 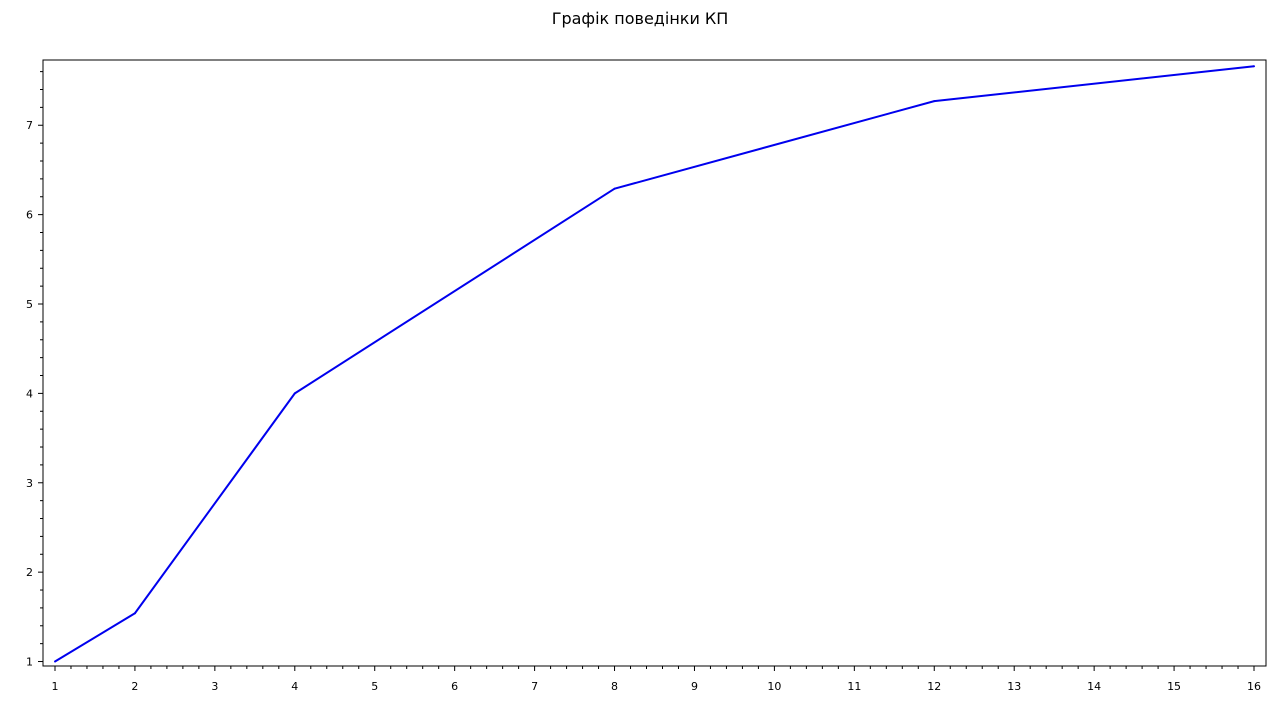 I want to click on y-tick-label: 3, so click(x=29, y=483).